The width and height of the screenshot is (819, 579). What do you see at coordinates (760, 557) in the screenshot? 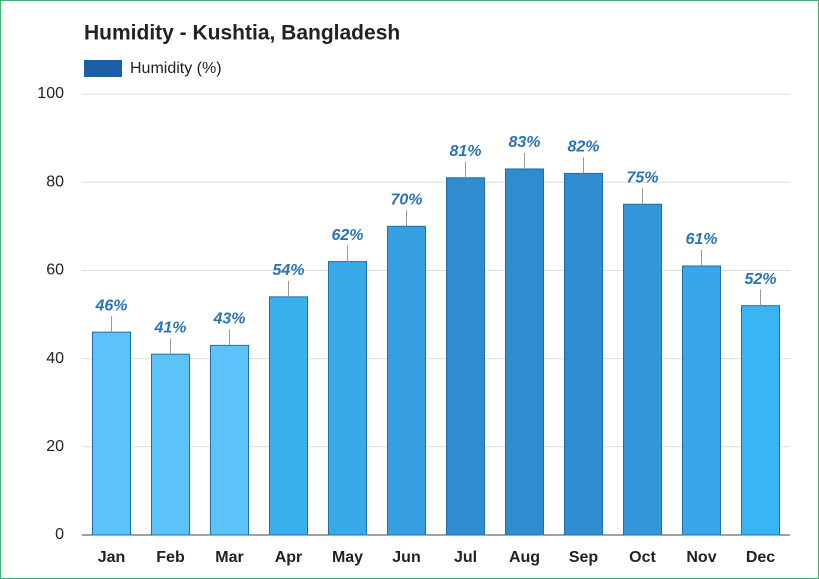
I see `x-tick-label: Dec` at bounding box center [760, 557].